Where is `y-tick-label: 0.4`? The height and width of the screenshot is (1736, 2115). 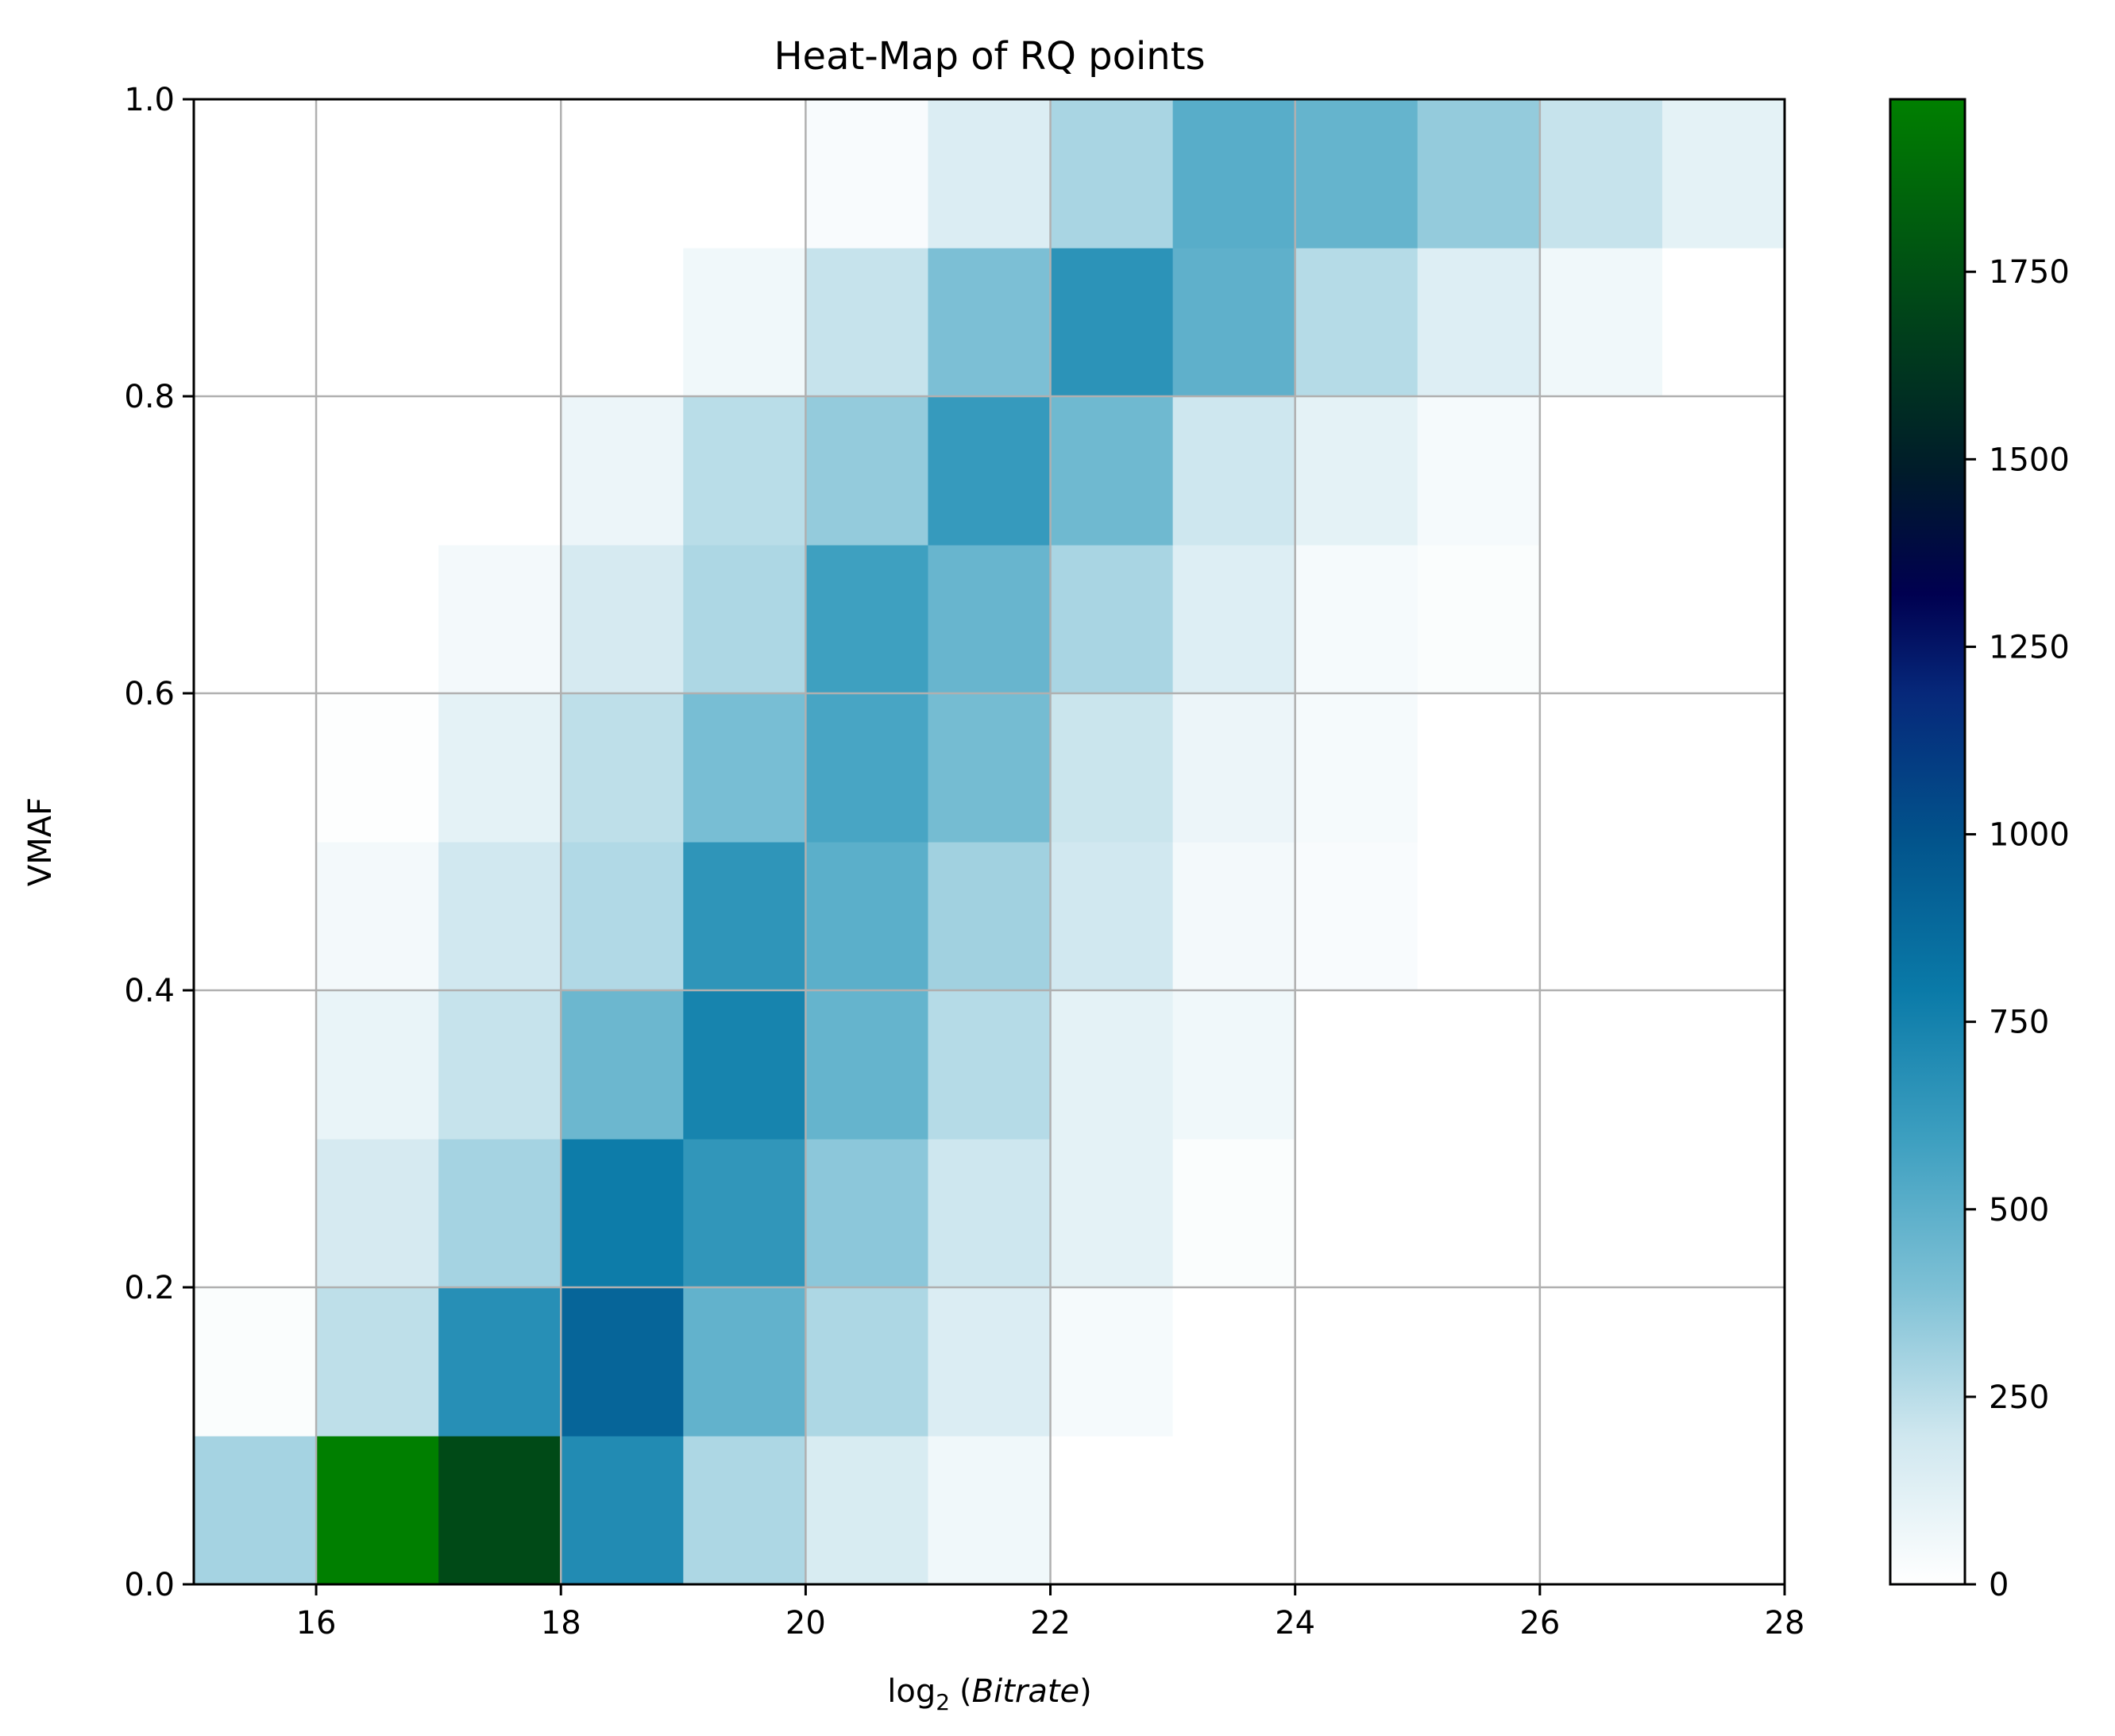 y-tick-label: 0.4 is located at coordinates (149, 991).